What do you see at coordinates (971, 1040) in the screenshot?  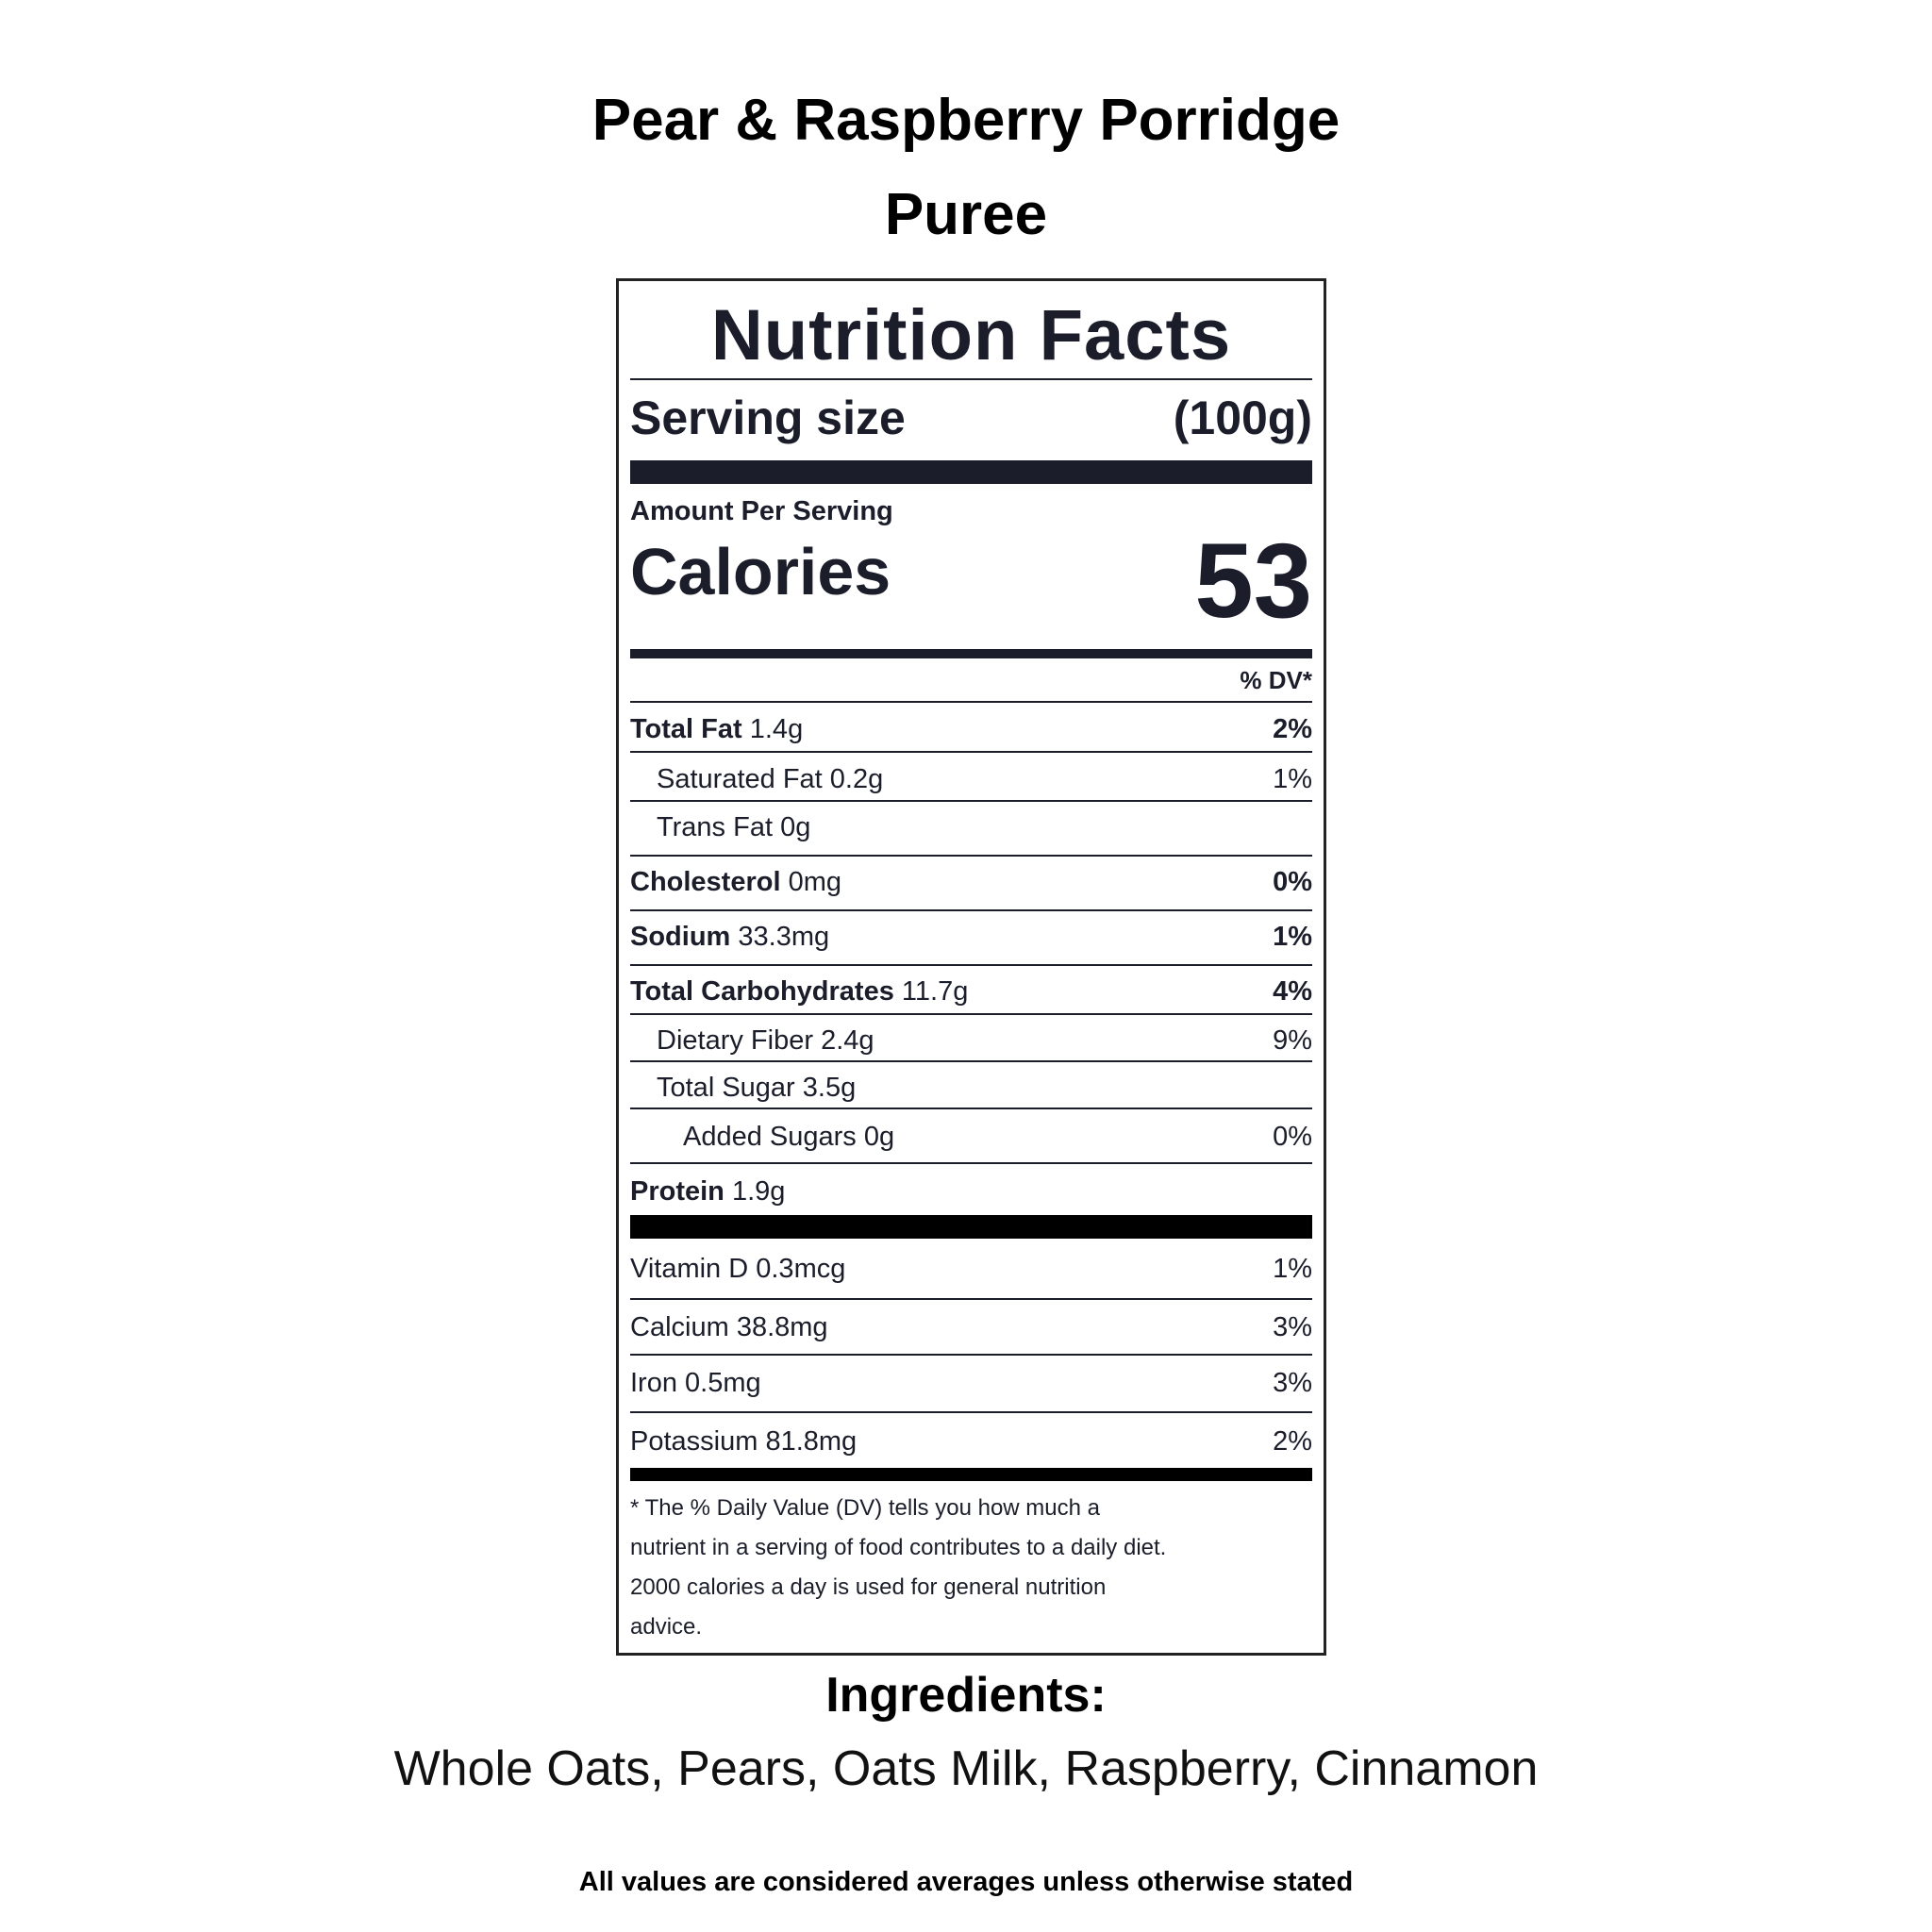 I see `nutrient-row: Dietary Fiber 2.4g 9%` at bounding box center [971, 1040].